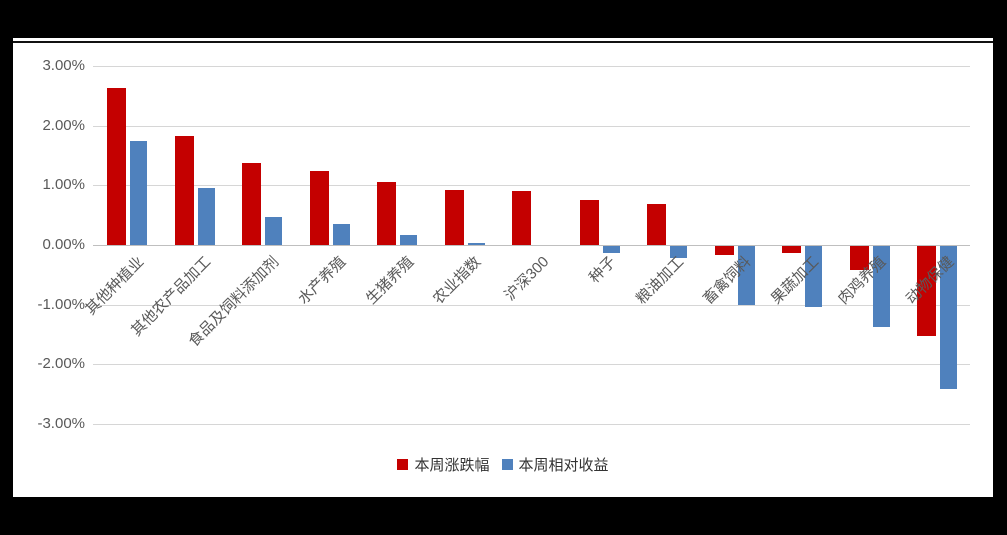 This screenshot has height=535, width=1007. I want to click on bar-series2-cat9, so click(678, 252).